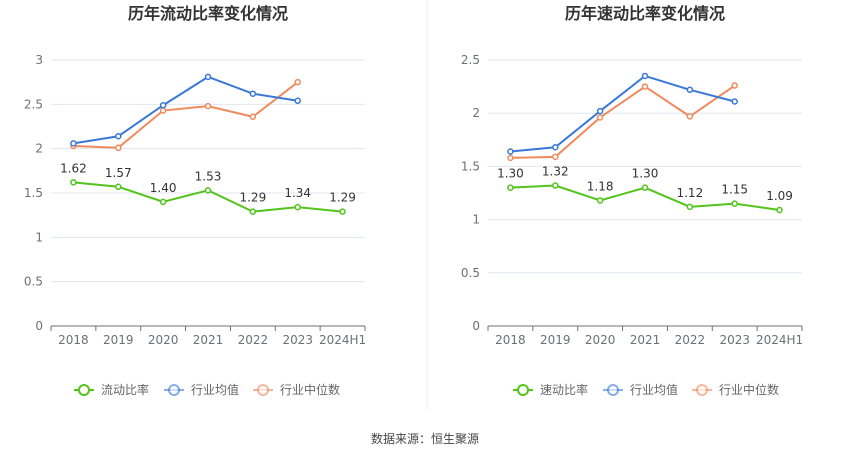  What do you see at coordinates (163, 188) in the screenshot?
I see `data-label: 1.40` at bounding box center [163, 188].